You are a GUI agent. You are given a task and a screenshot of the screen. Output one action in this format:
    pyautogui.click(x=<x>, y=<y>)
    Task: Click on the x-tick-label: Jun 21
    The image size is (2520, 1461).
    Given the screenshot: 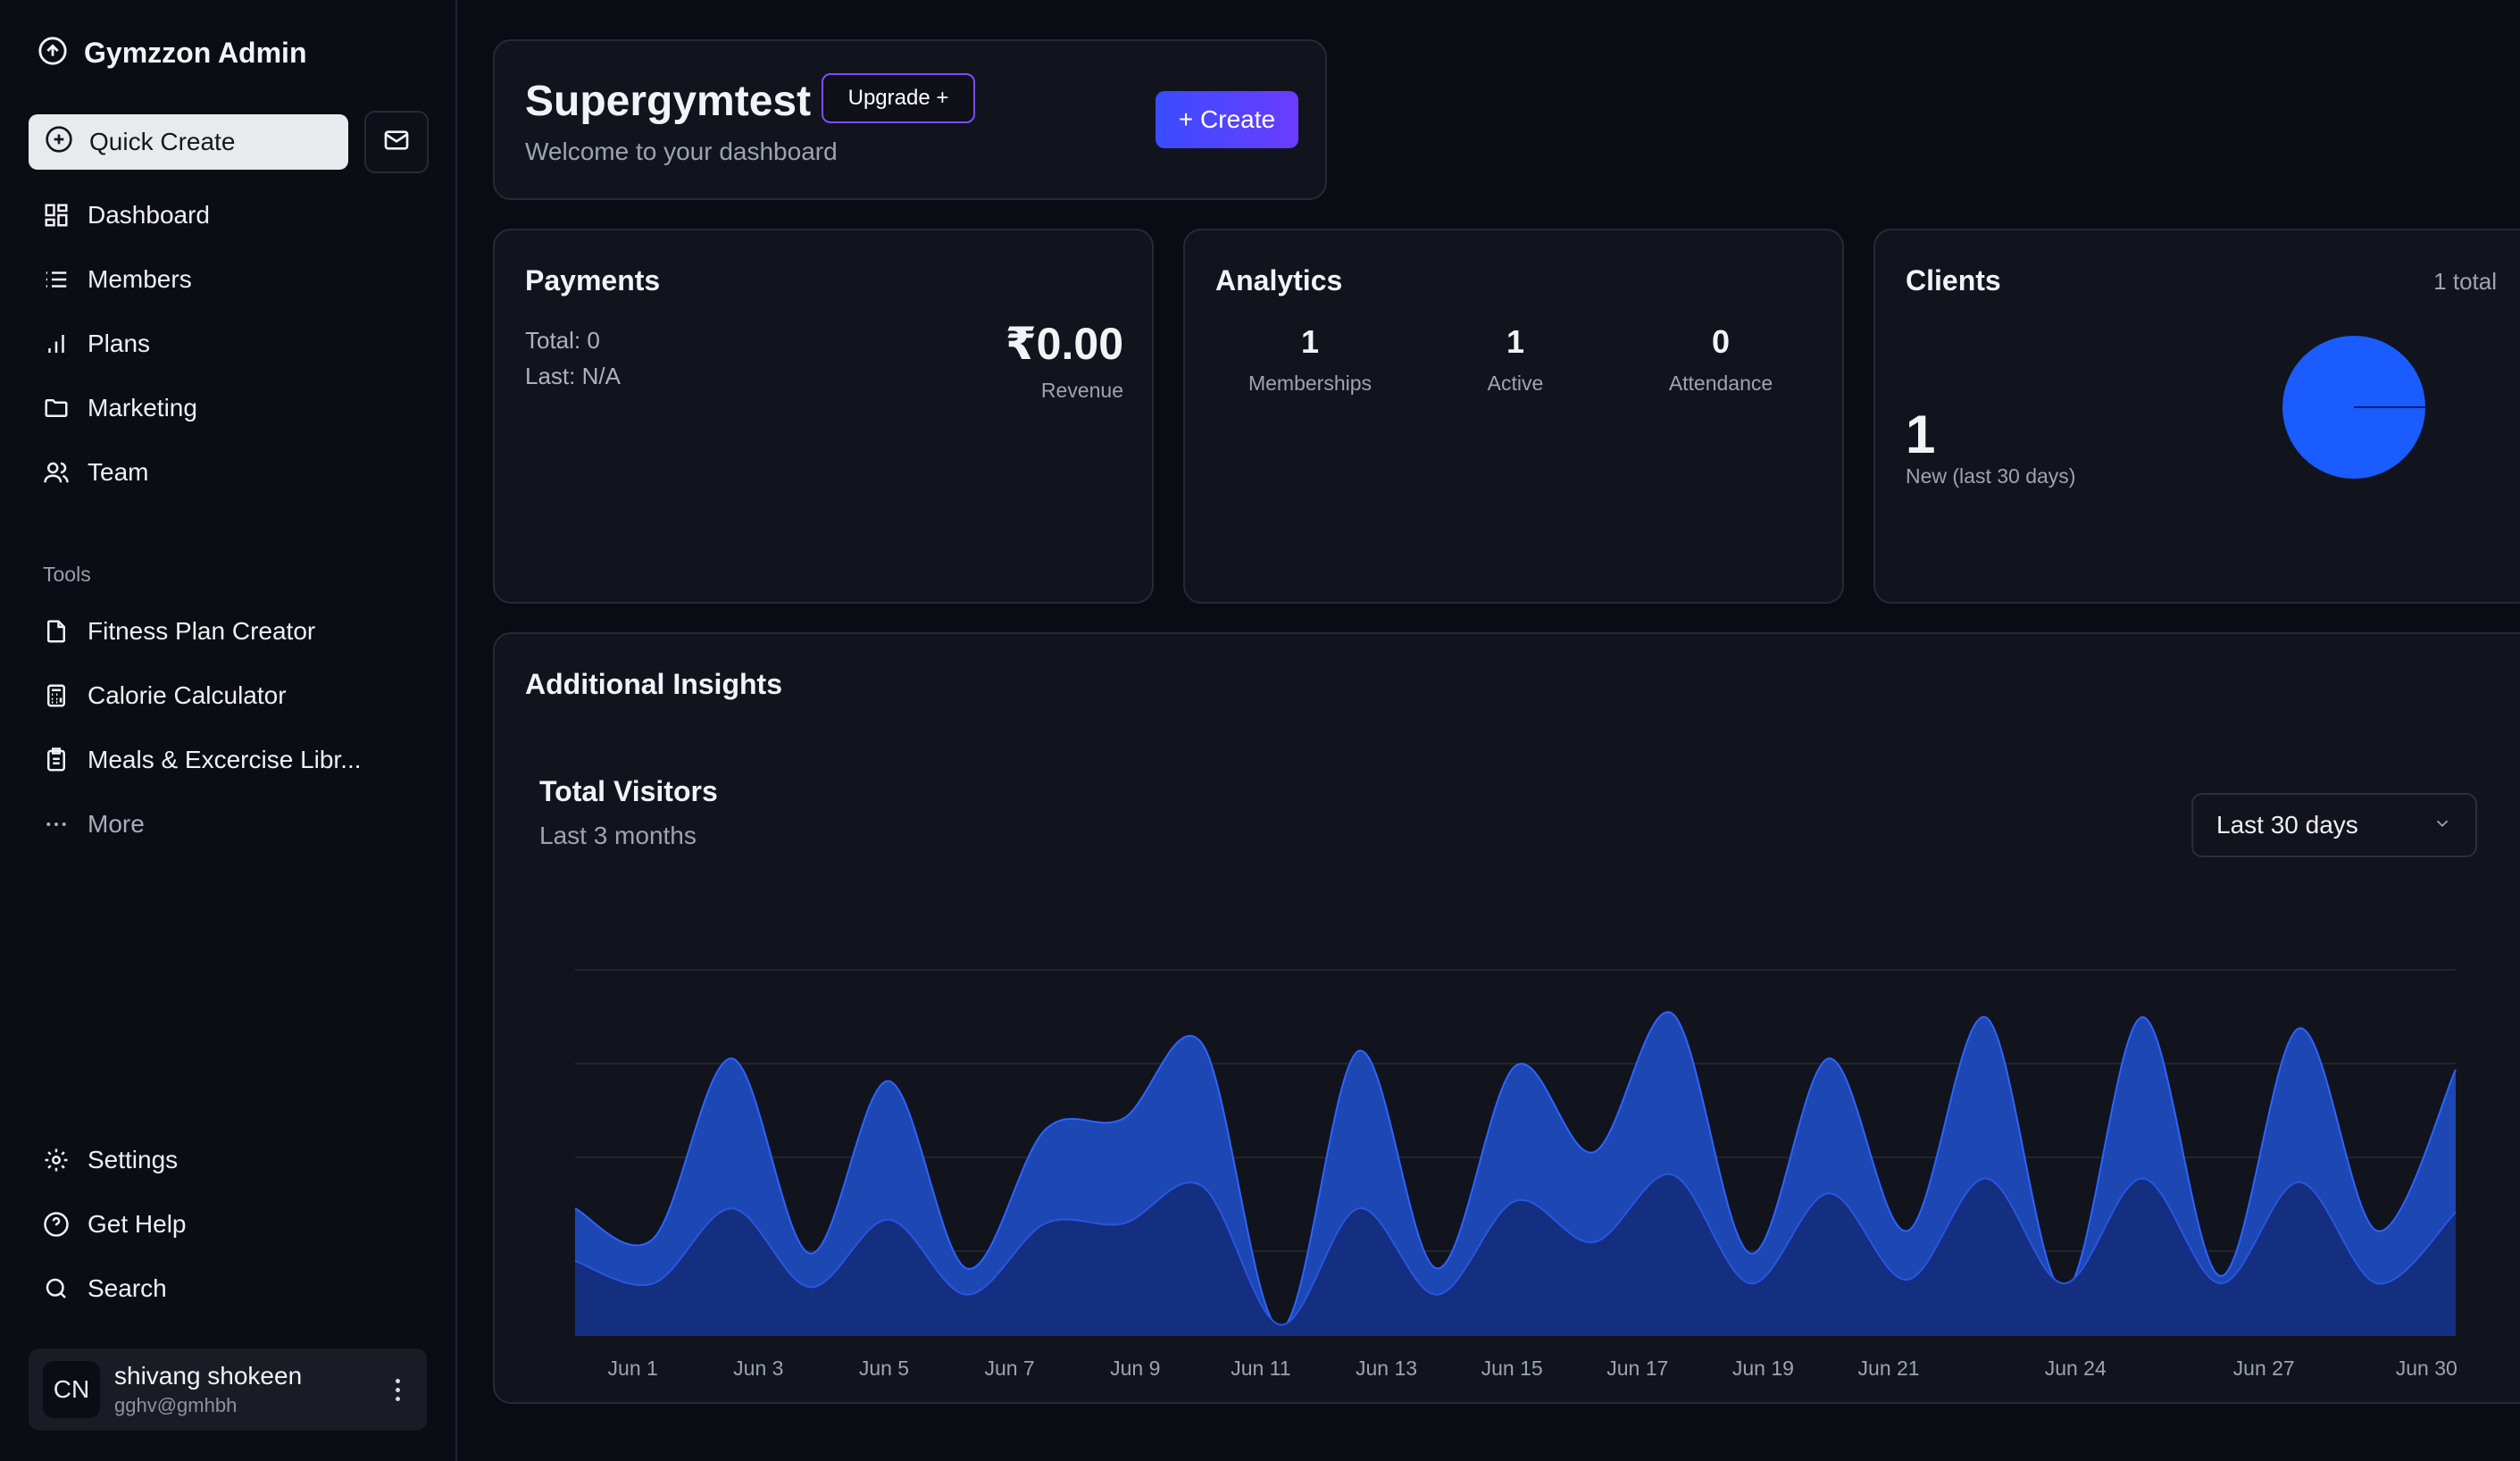 What is the action you would take?
    pyautogui.click(x=1889, y=1369)
    